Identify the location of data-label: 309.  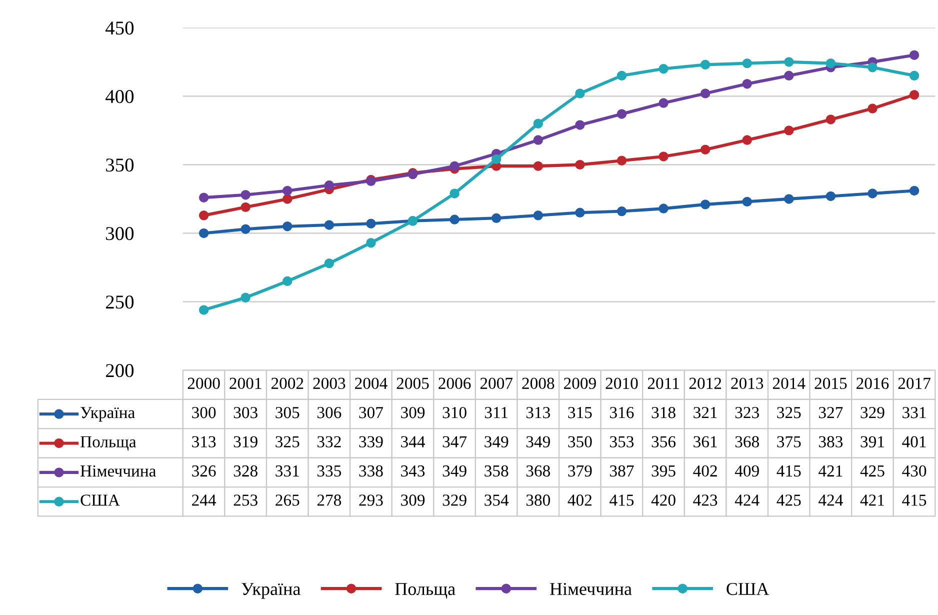
(413, 500).